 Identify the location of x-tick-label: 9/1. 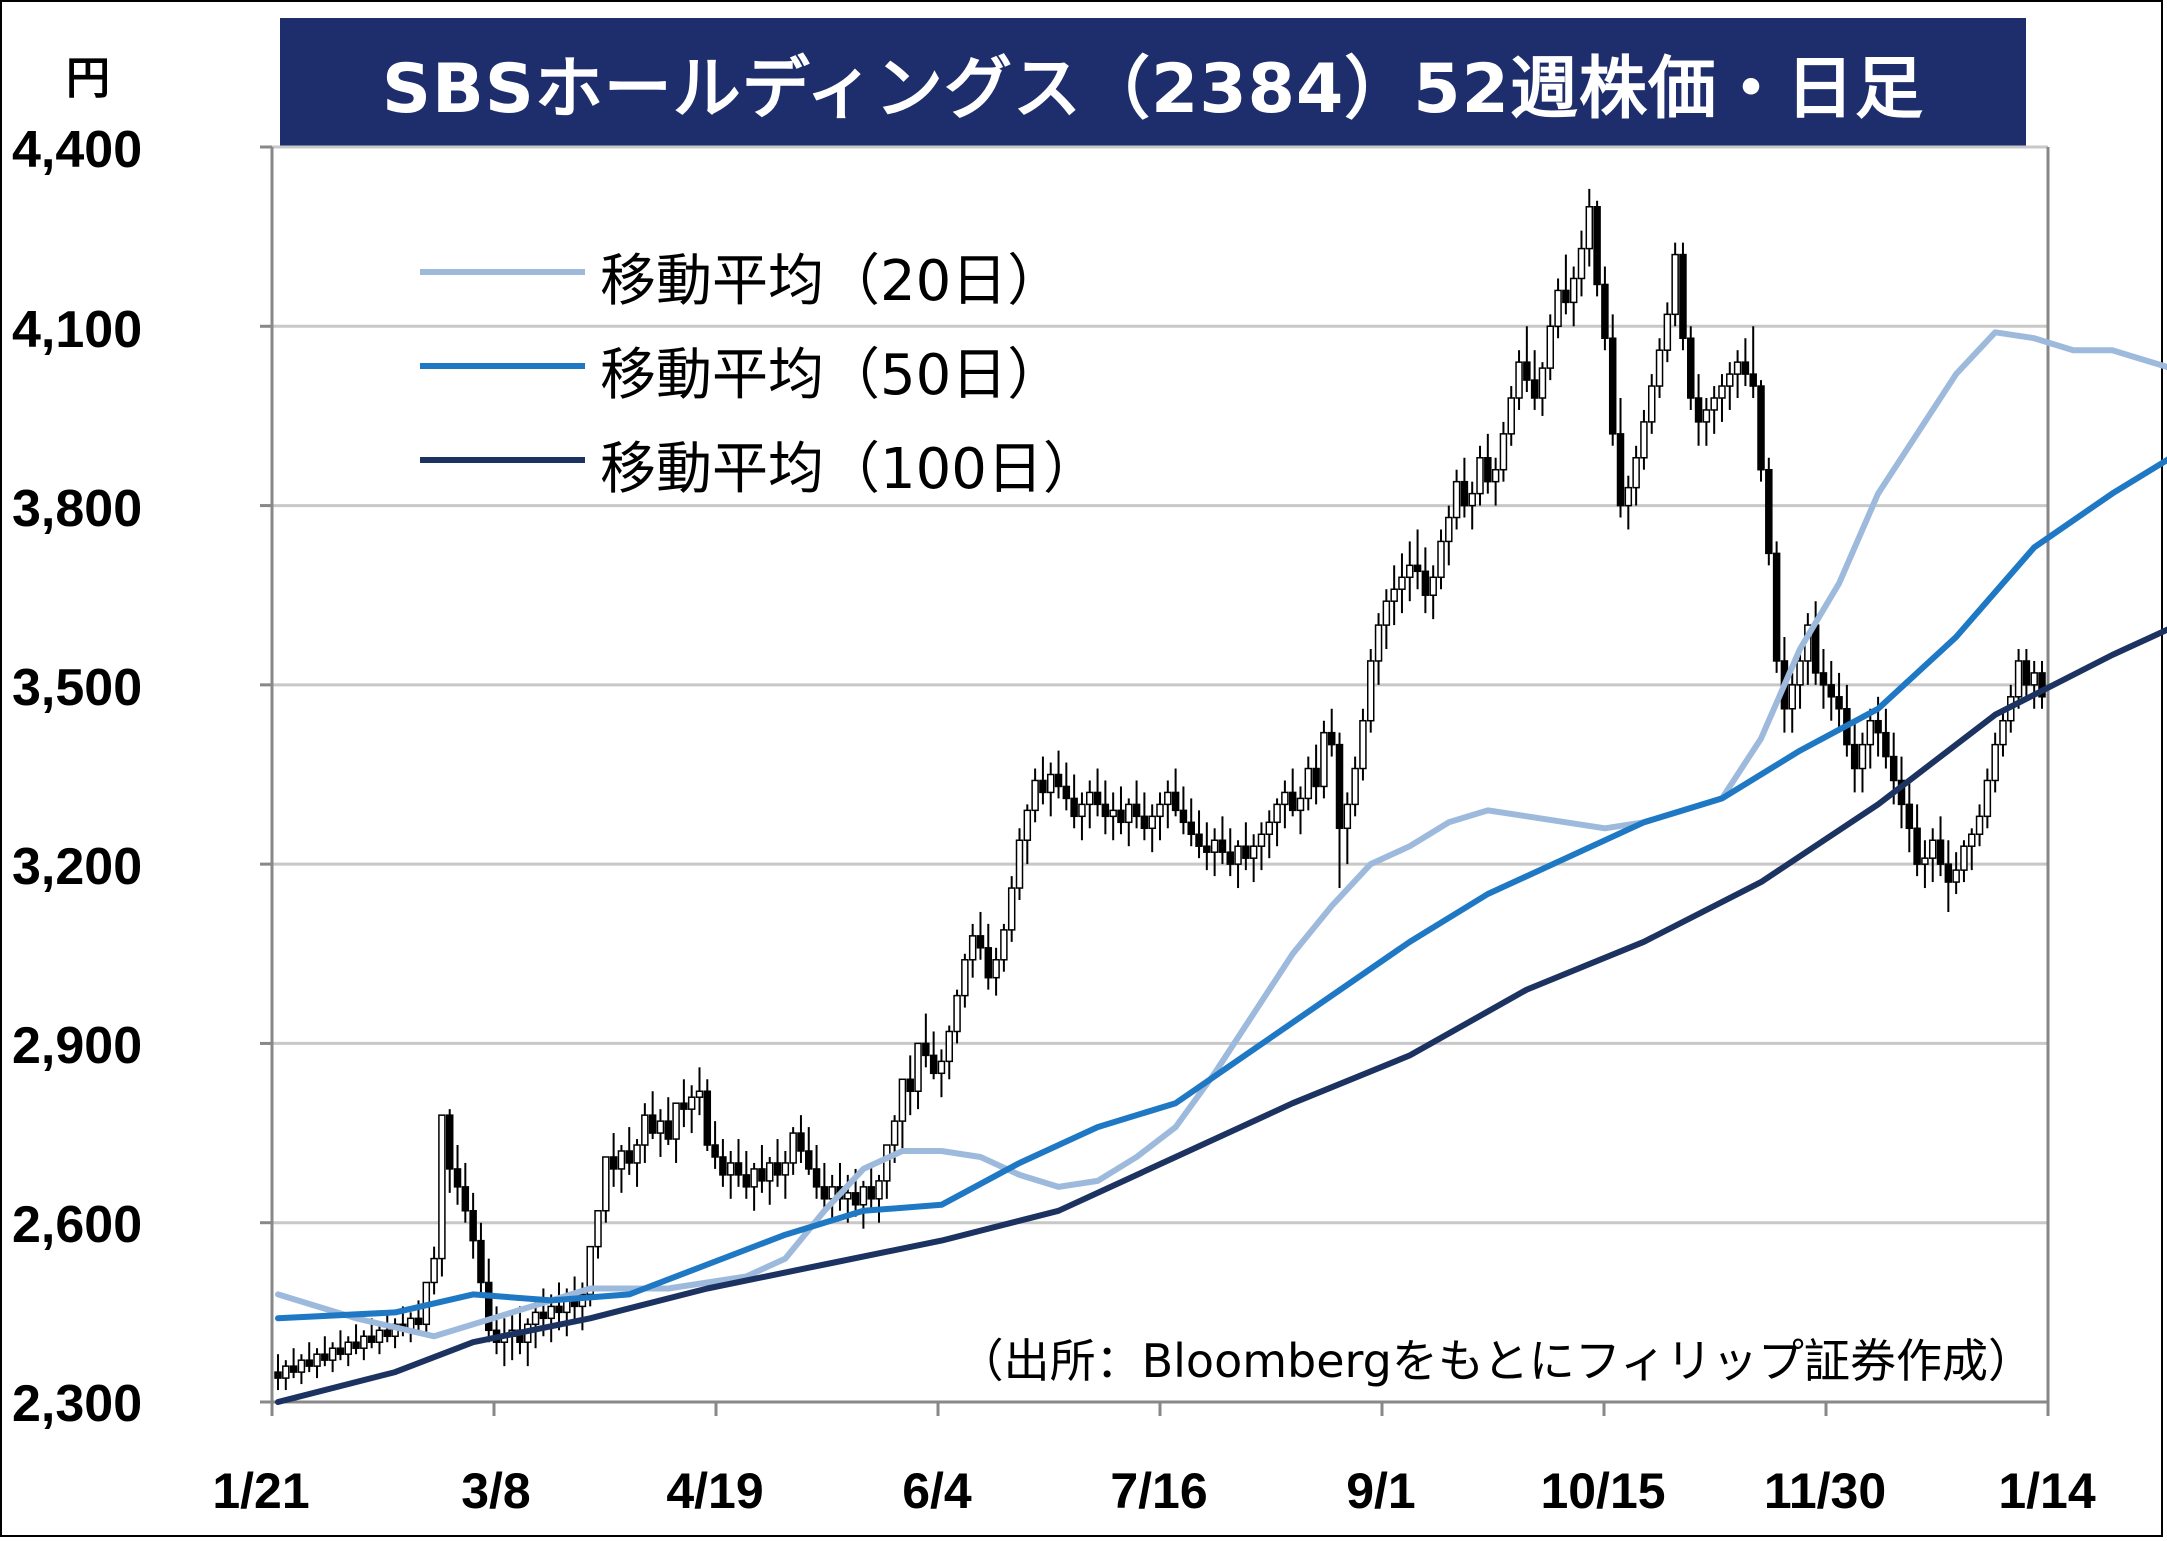
(1381, 1491).